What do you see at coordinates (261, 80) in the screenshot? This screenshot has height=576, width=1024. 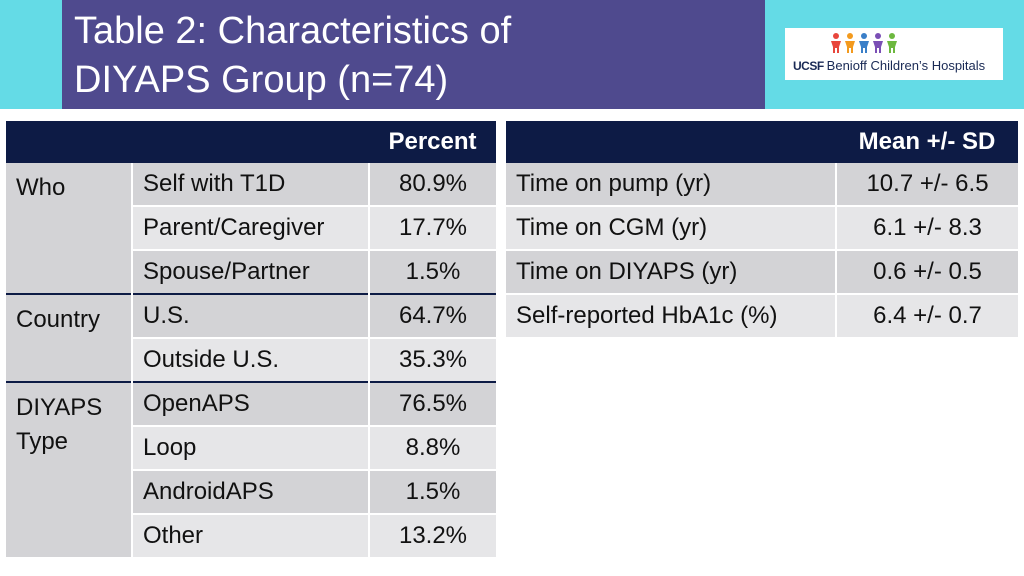 I see `title-line-2: DIYAPS Group (n=74)` at bounding box center [261, 80].